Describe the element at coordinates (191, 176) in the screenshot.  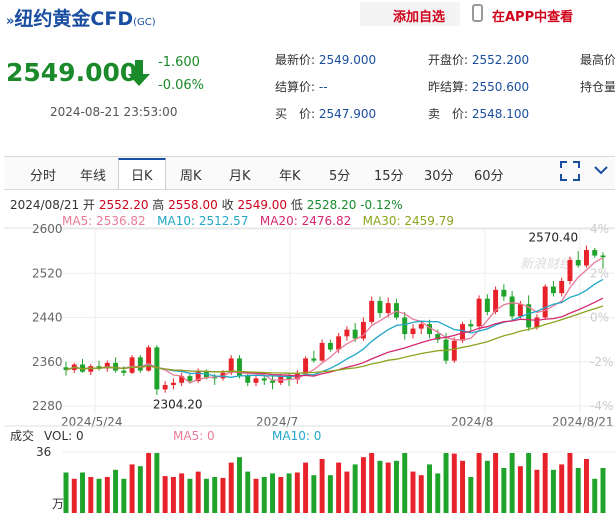
I see `tab-weekly-k: 周K` at that location.